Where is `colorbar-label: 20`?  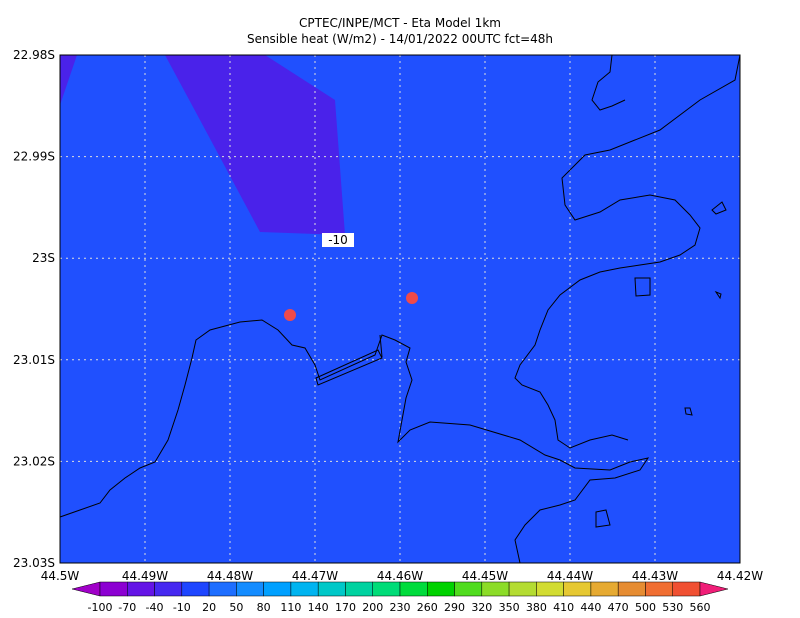 colorbar-label: 20 is located at coordinates (209, 607).